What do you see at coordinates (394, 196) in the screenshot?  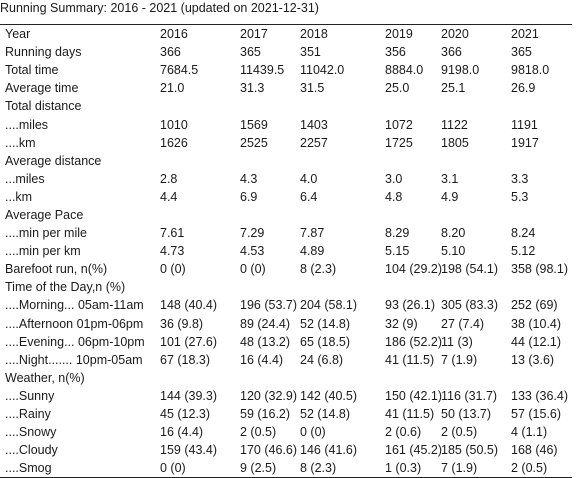 I see `value-cell: 4.8` at bounding box center [394, 196].